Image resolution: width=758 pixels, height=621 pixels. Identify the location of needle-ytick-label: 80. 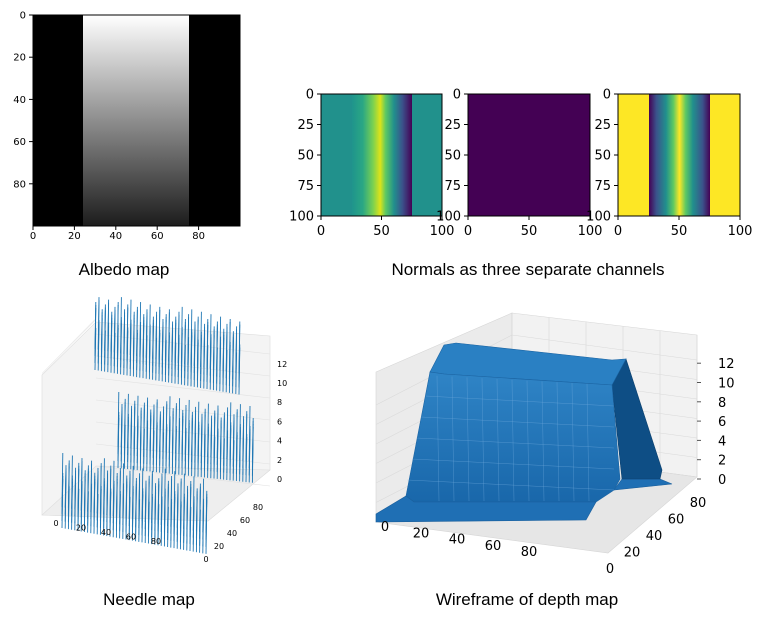
(258, 507).